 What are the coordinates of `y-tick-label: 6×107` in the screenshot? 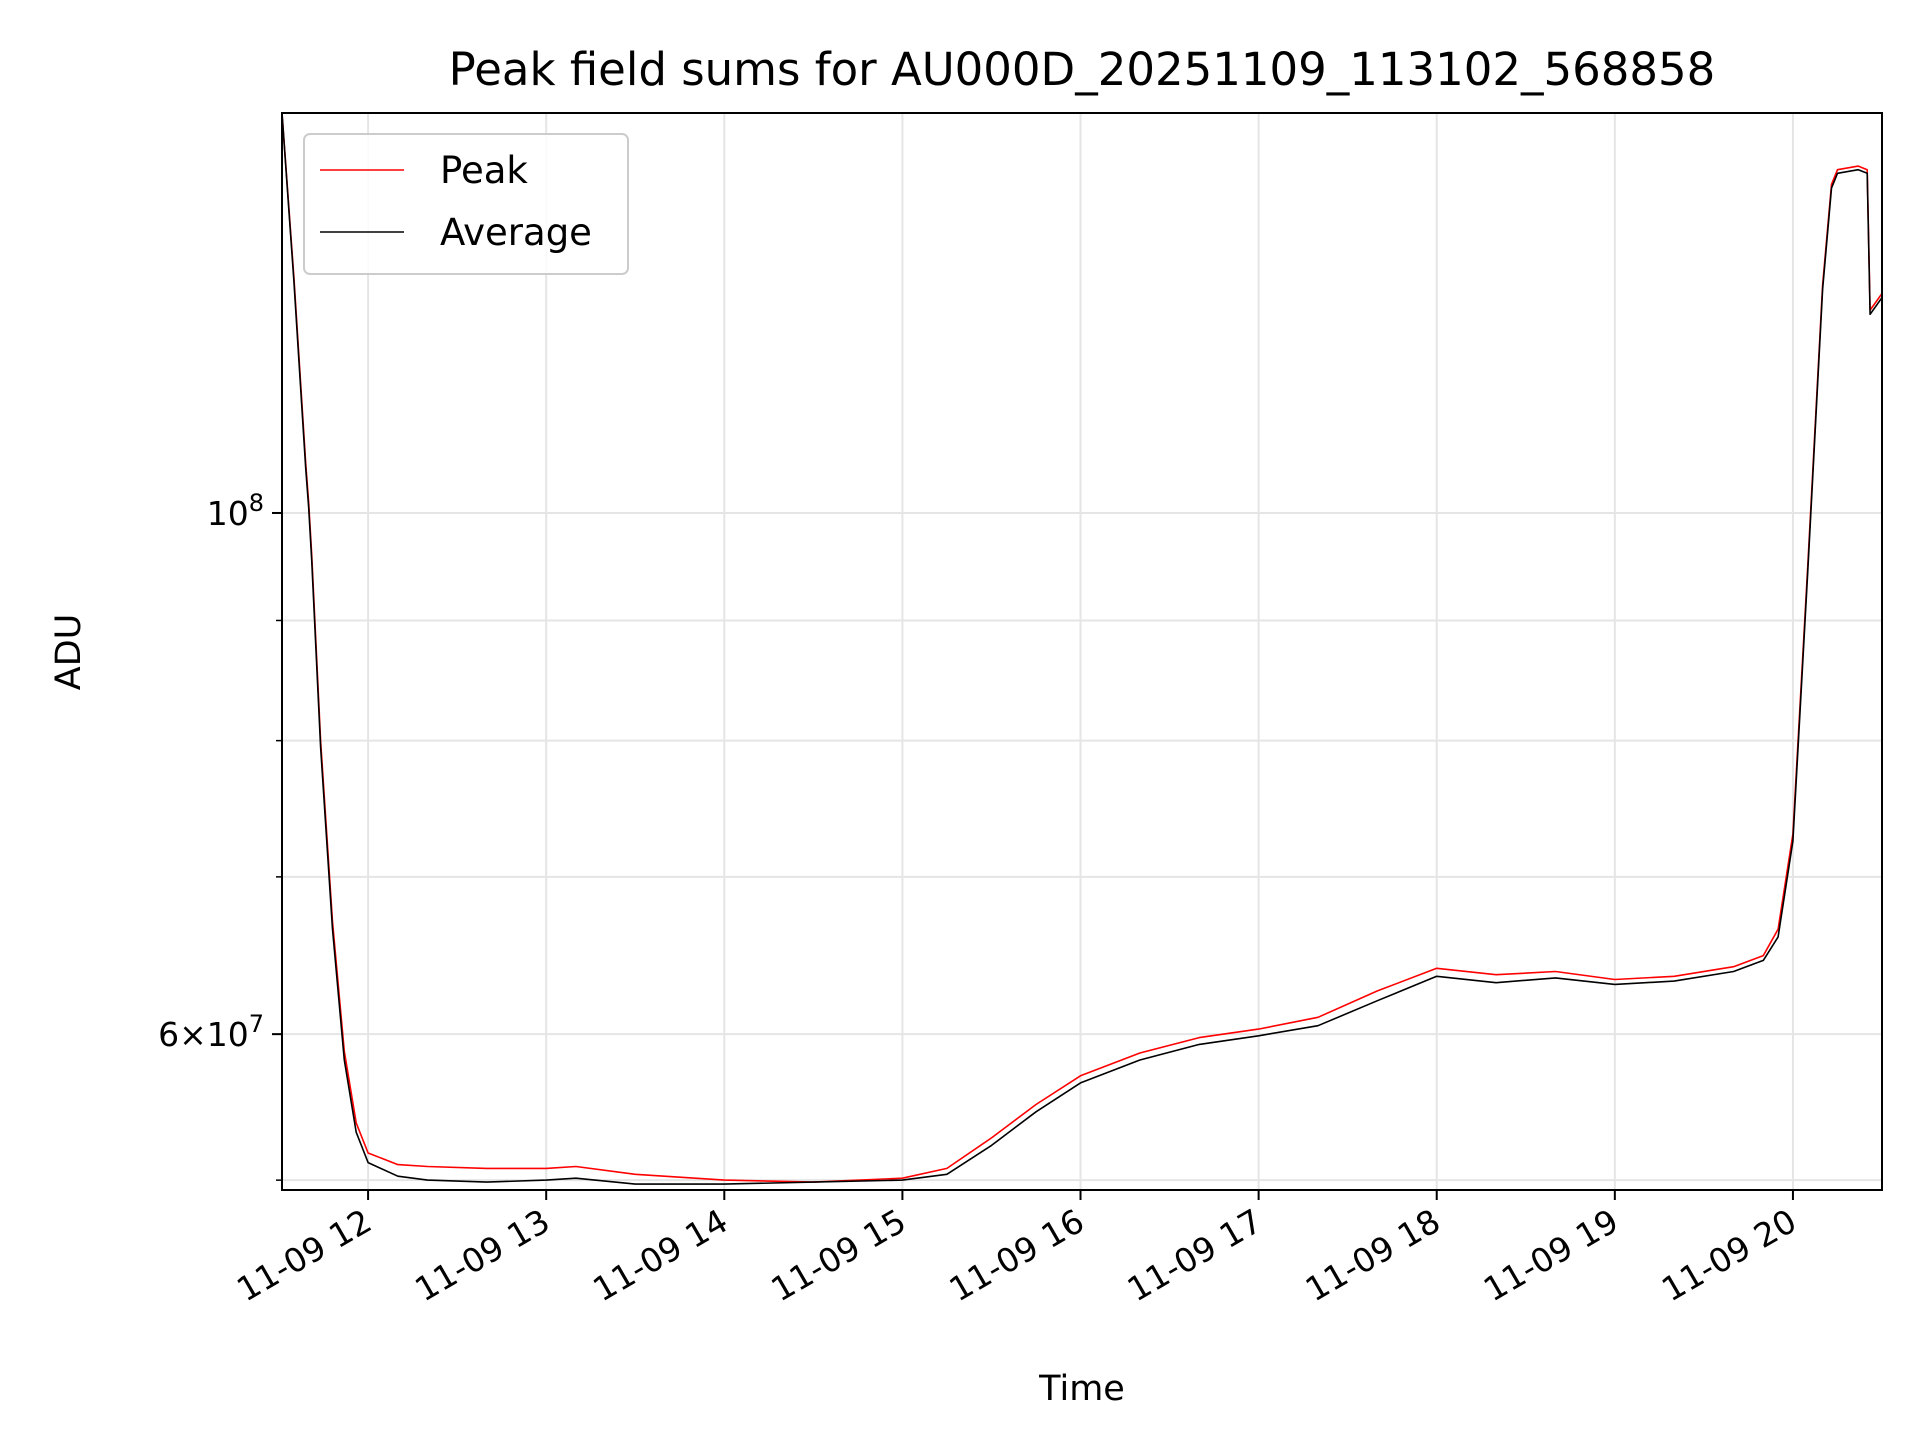 It's located at (211, 1032).